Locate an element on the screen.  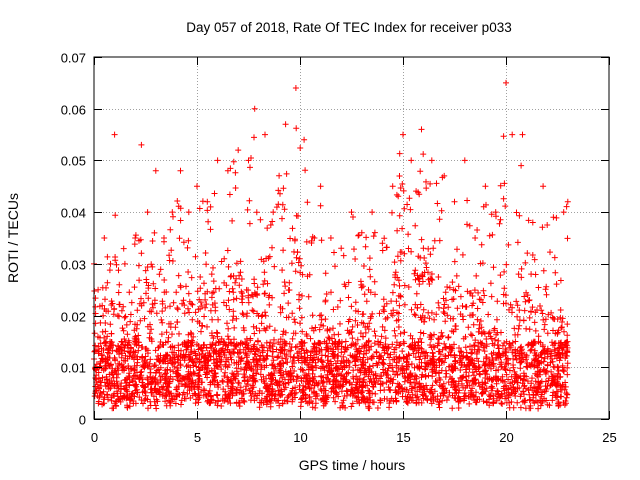
y-tick-label: 0.02 is located at coordinates (73, 317).